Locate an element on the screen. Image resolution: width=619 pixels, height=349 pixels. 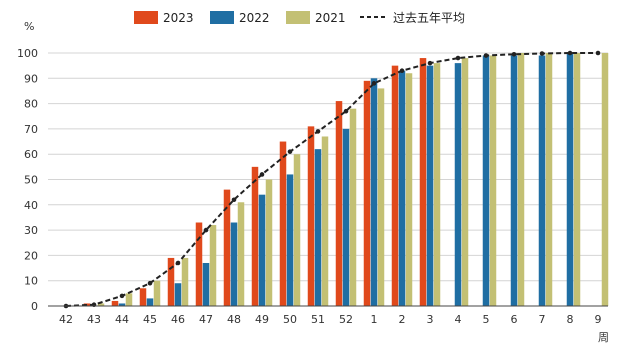
x-tick-label: 6 is located at coordinates (514, 319).